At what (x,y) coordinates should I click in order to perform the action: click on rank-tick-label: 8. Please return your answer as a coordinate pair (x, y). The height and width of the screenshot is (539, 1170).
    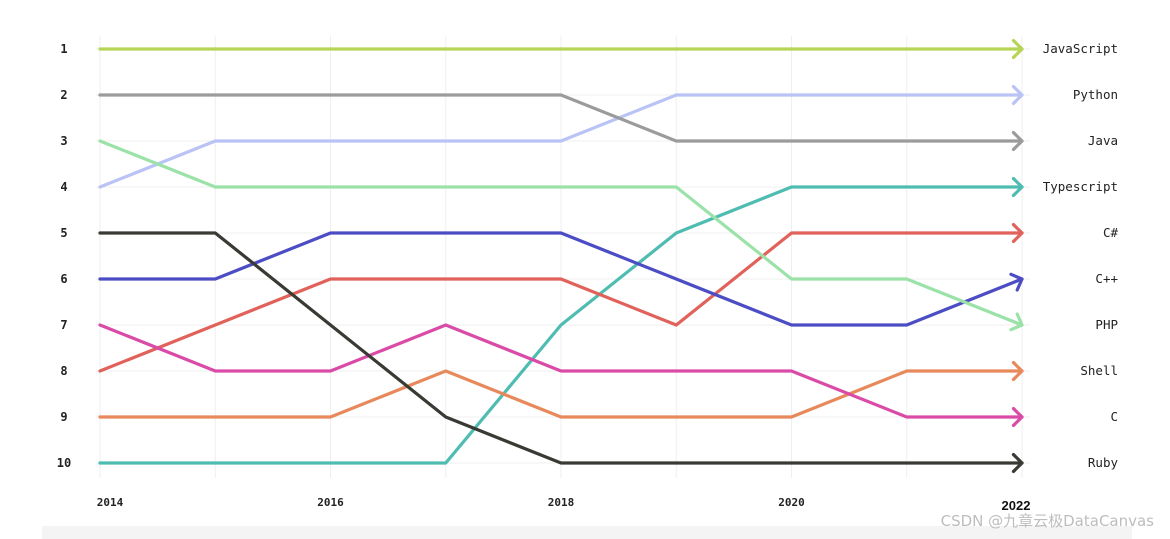
    Looking at the image, I should click on (63, 371).